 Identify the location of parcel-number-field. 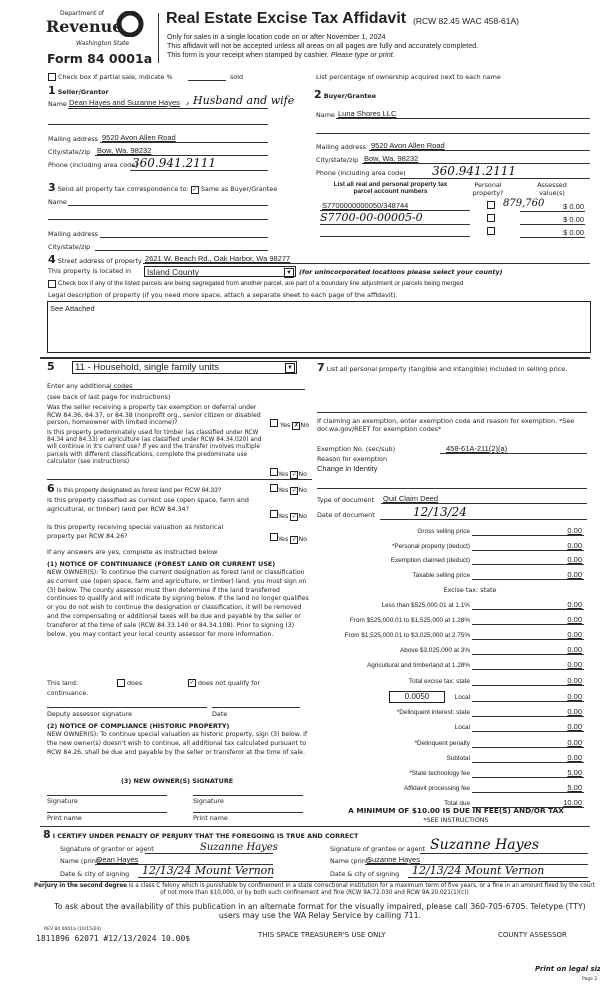
(395, 236).